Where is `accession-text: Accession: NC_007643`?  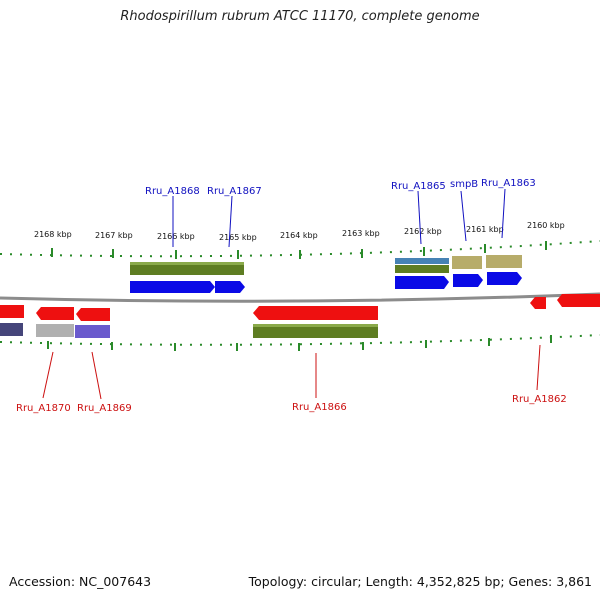 accession-text: Accession: NC_007643 is located at coordinates (80, 581).